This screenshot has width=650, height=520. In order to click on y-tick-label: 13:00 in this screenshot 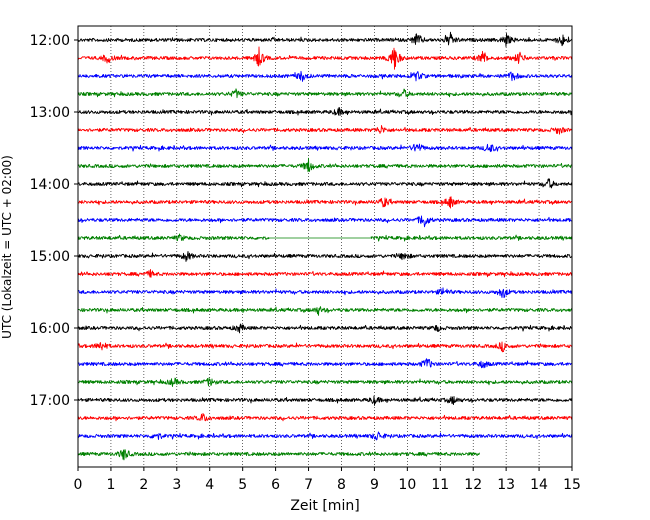, I will do `click(50, 113)`.